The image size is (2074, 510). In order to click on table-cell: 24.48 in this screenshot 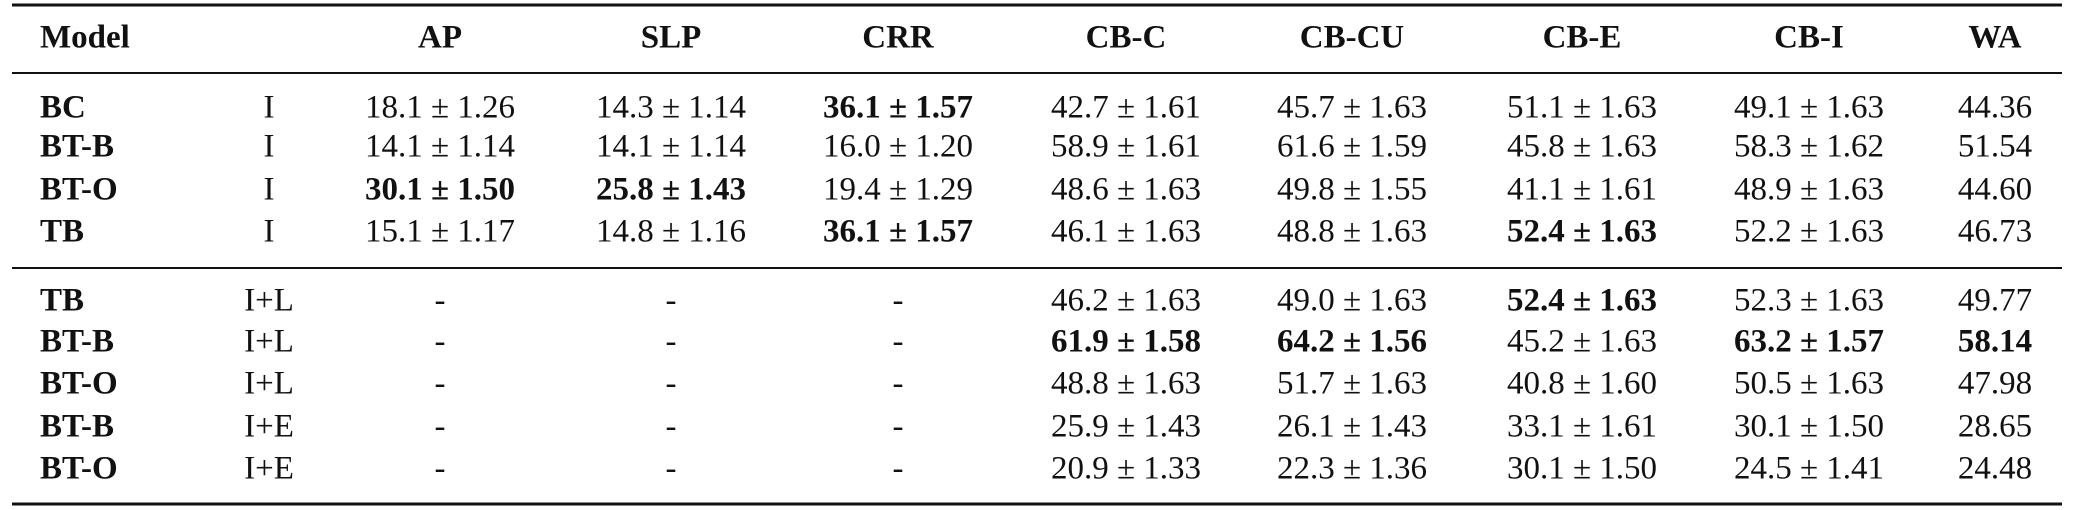, I will do `click(1995, 469)`.